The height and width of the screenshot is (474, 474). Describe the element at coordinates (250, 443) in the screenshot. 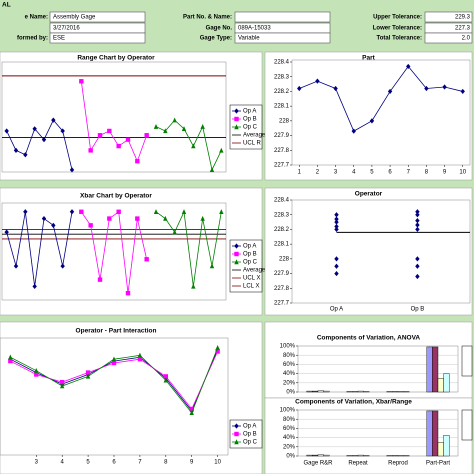

I see `legend-label: Op C` at that location.